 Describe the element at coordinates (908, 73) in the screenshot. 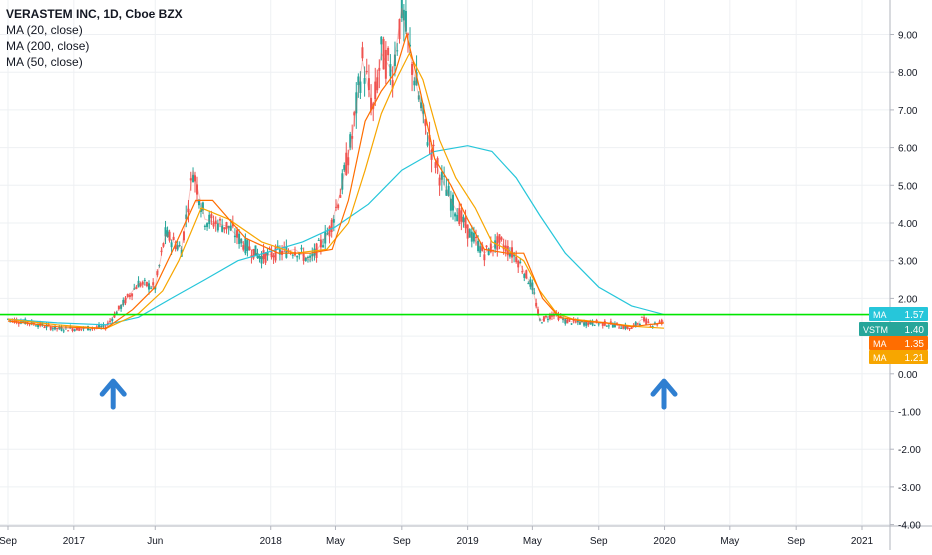

I see `y-tick-label: 8.00` at that location.